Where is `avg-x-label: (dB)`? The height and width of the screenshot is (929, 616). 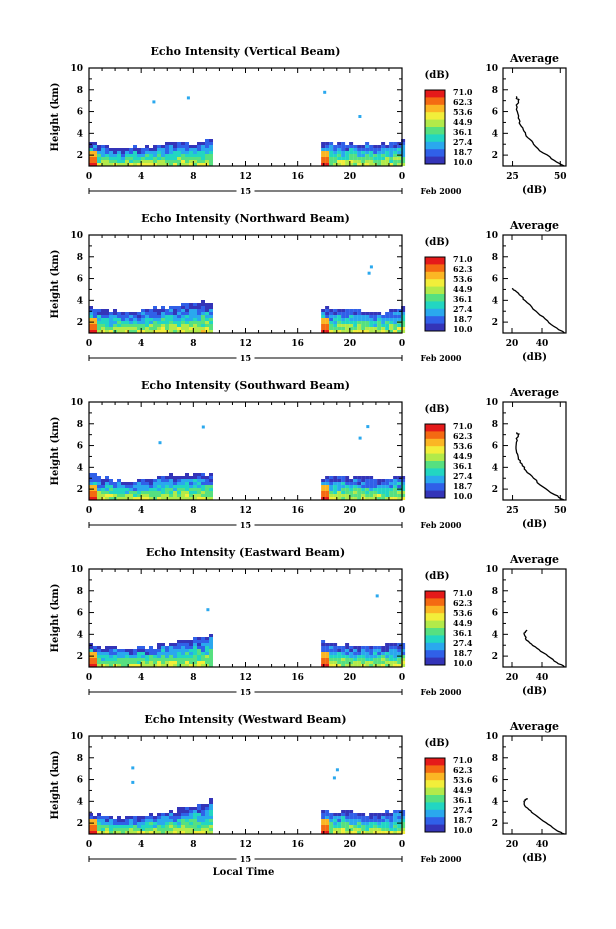 avg-x-label: (dB) is located at coordinates (534, 858).